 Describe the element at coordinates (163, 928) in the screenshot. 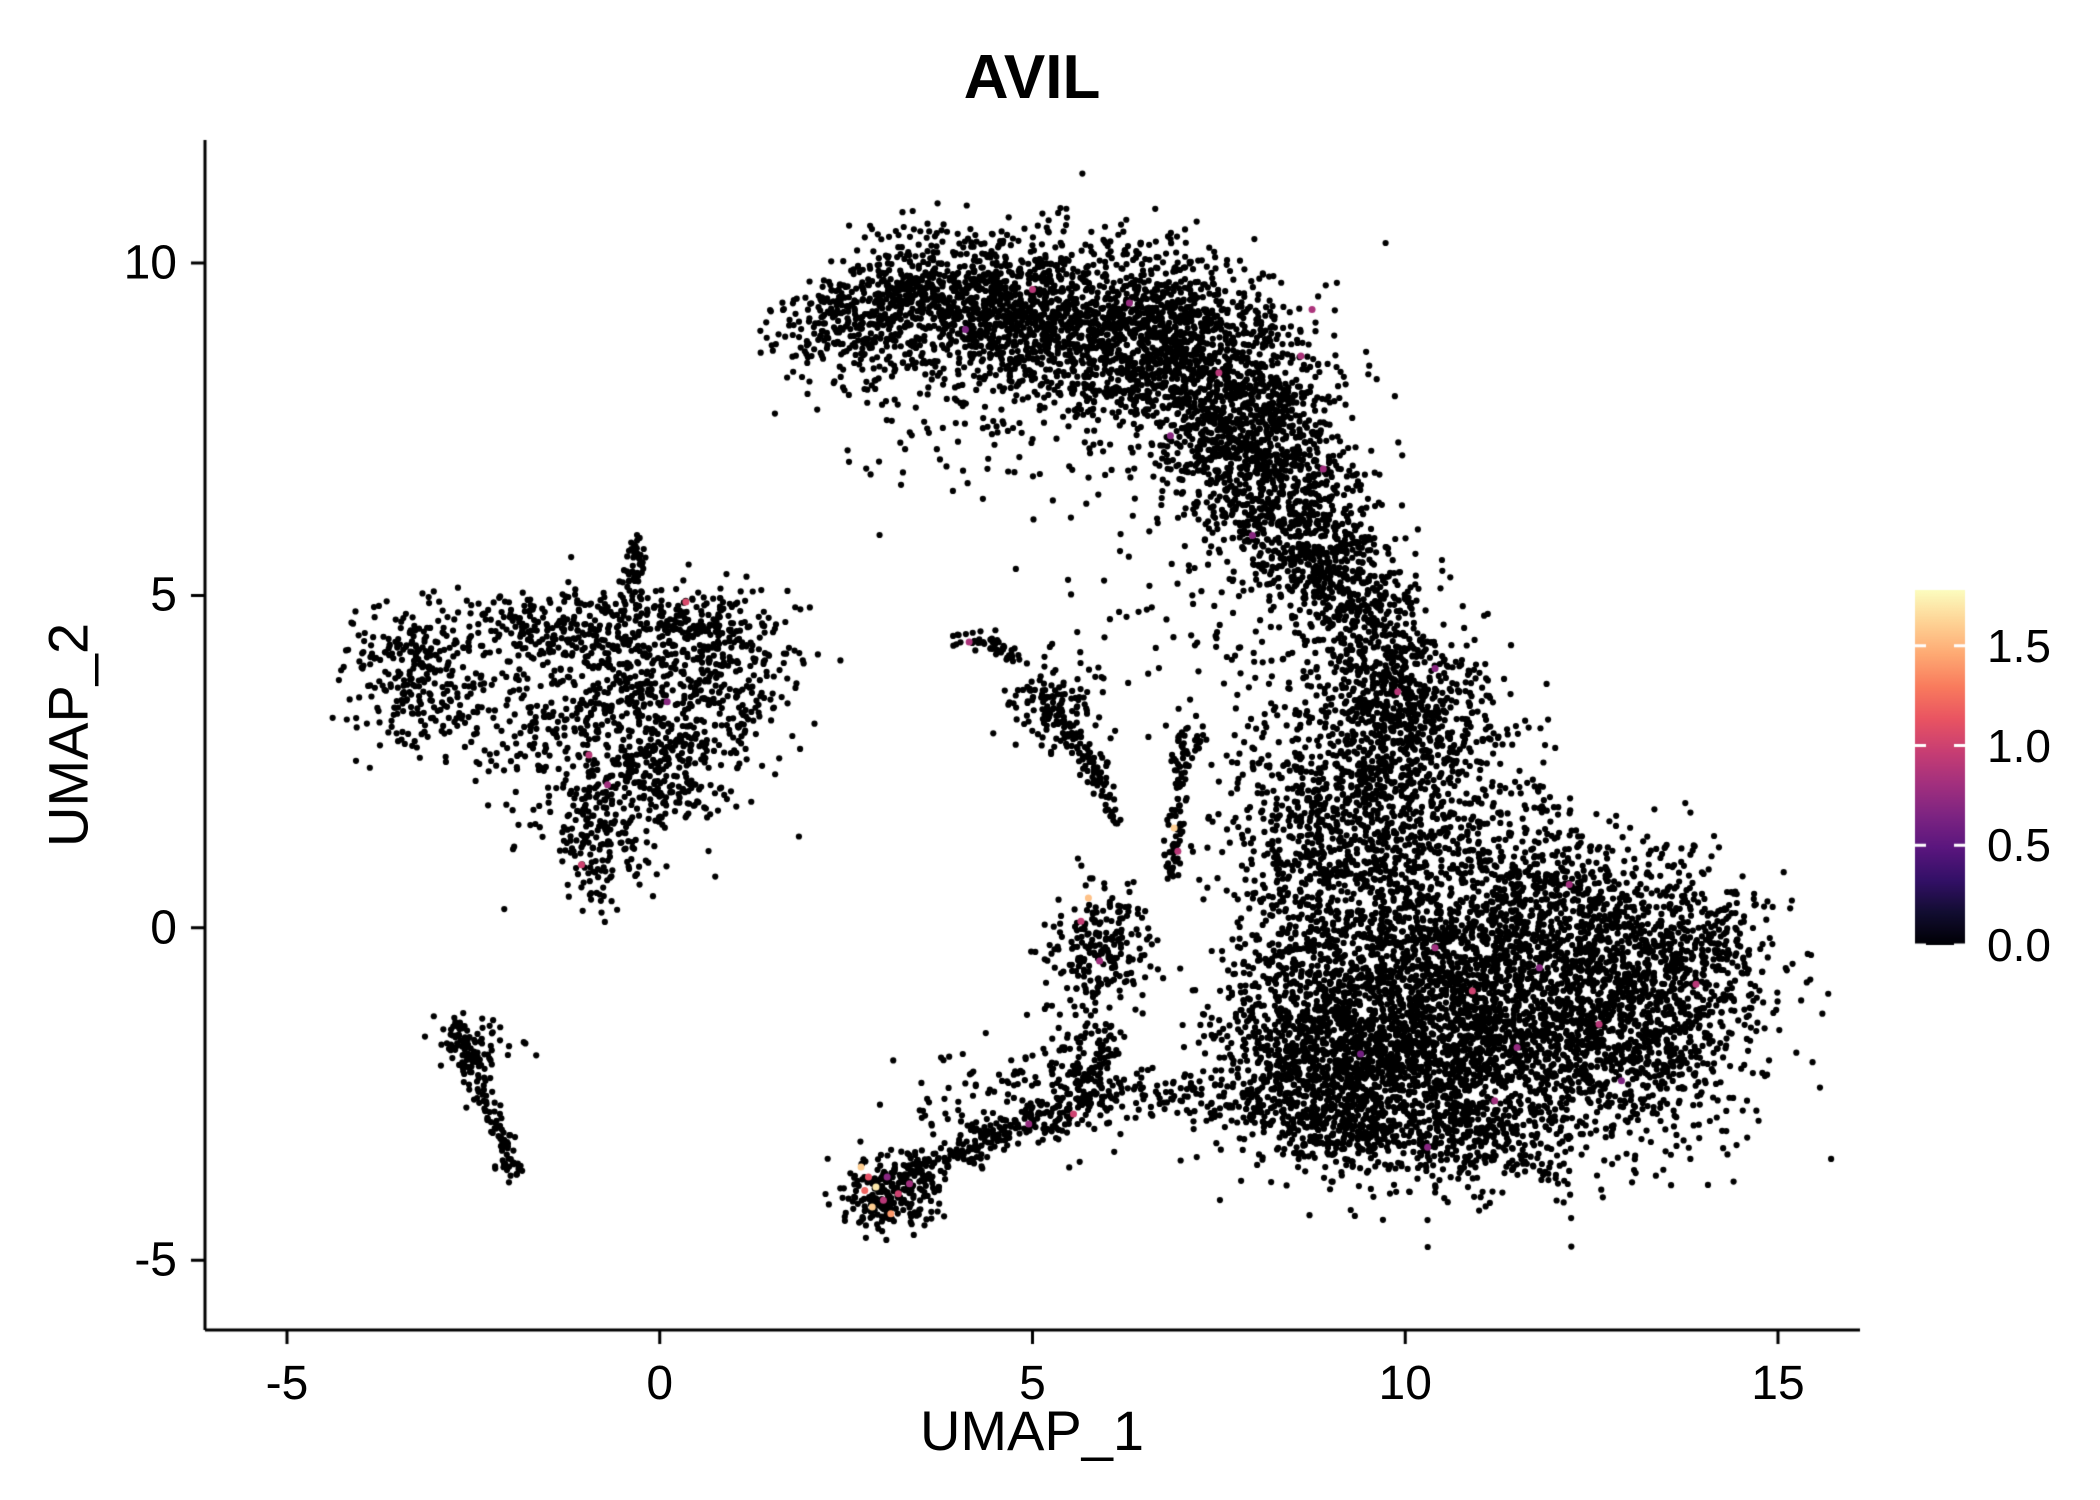

I see `y-tick-label: 0` at that location.